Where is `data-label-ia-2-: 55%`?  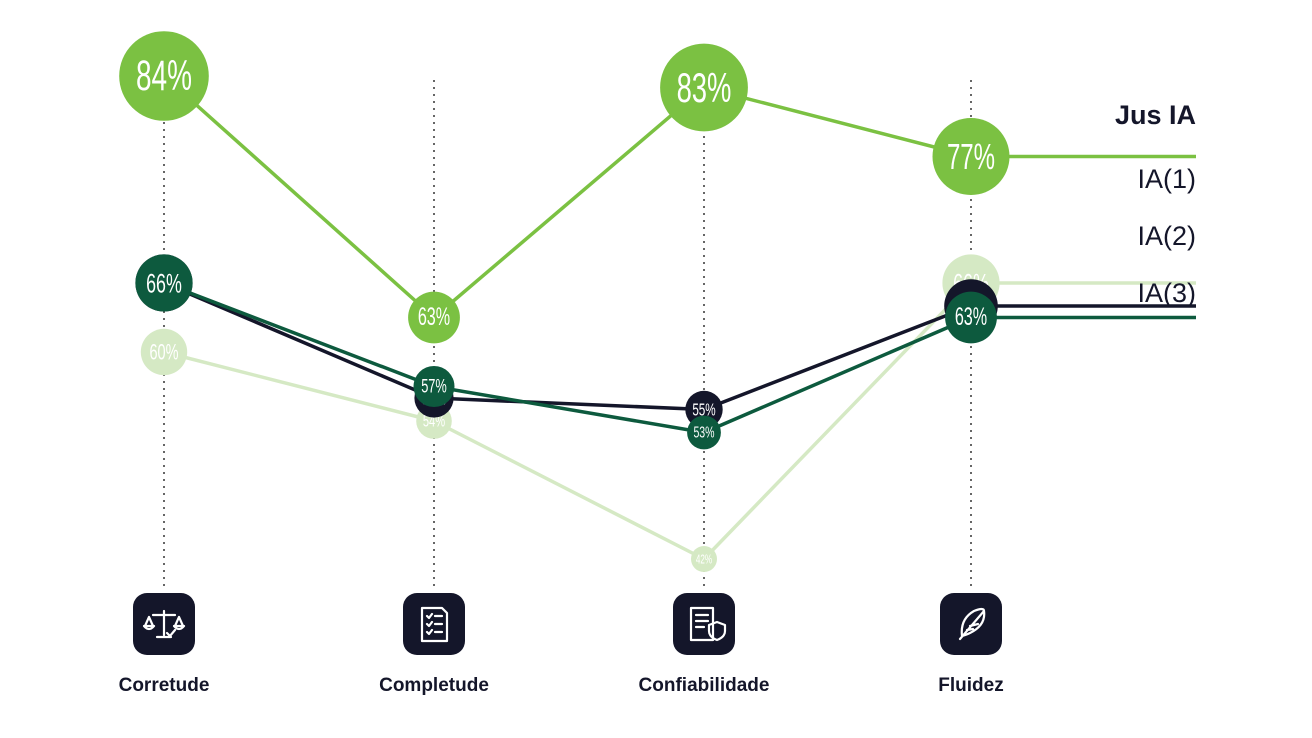
data-label-ia-2-: 55% is located at coordinates (704, 410).